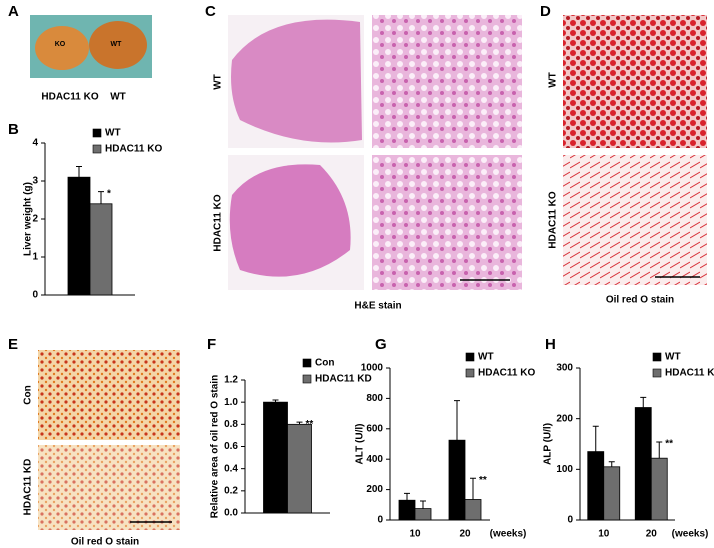  Describe the element at coordinates (35, 219) in the screenshot. I see `y-tick-label: 2` at that location.